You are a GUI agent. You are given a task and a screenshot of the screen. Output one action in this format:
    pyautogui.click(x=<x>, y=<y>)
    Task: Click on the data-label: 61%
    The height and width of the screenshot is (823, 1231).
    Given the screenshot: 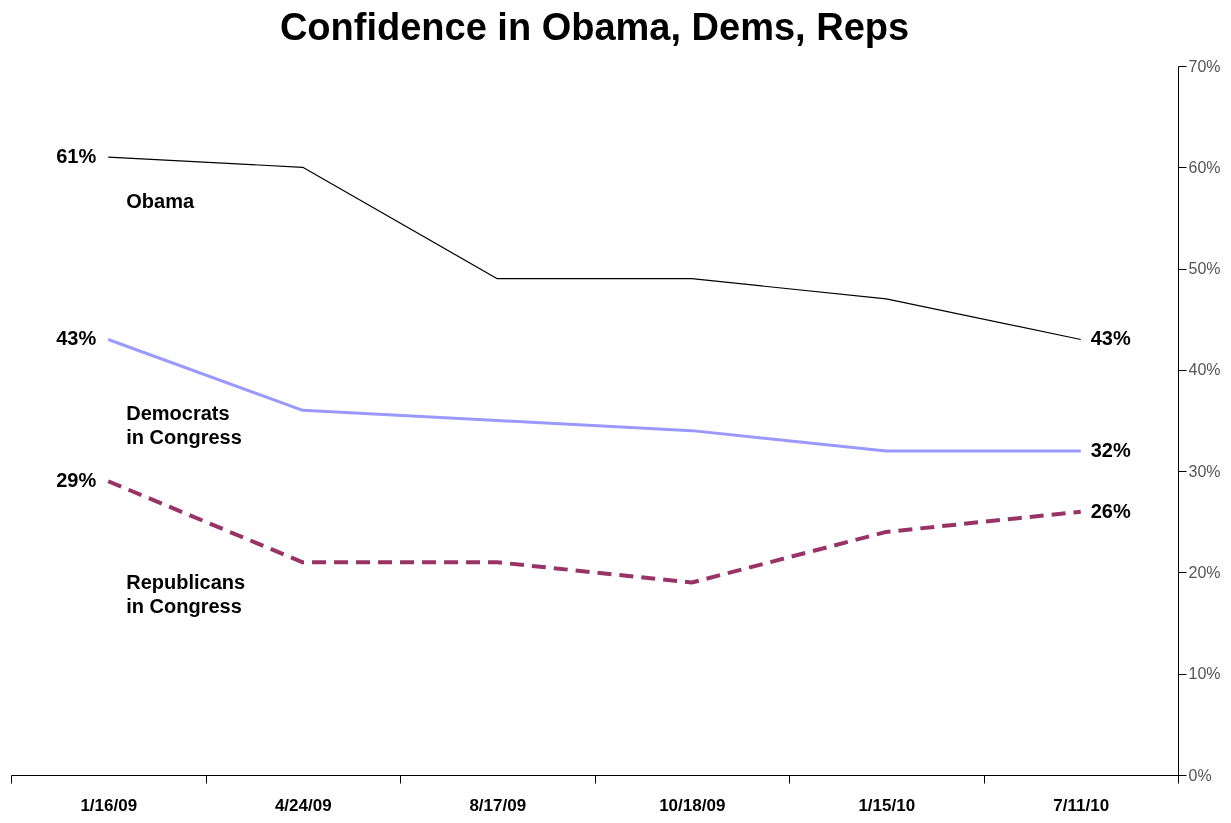 What is the action you would take?
    pyautogui.click(x=76, y=156)
    